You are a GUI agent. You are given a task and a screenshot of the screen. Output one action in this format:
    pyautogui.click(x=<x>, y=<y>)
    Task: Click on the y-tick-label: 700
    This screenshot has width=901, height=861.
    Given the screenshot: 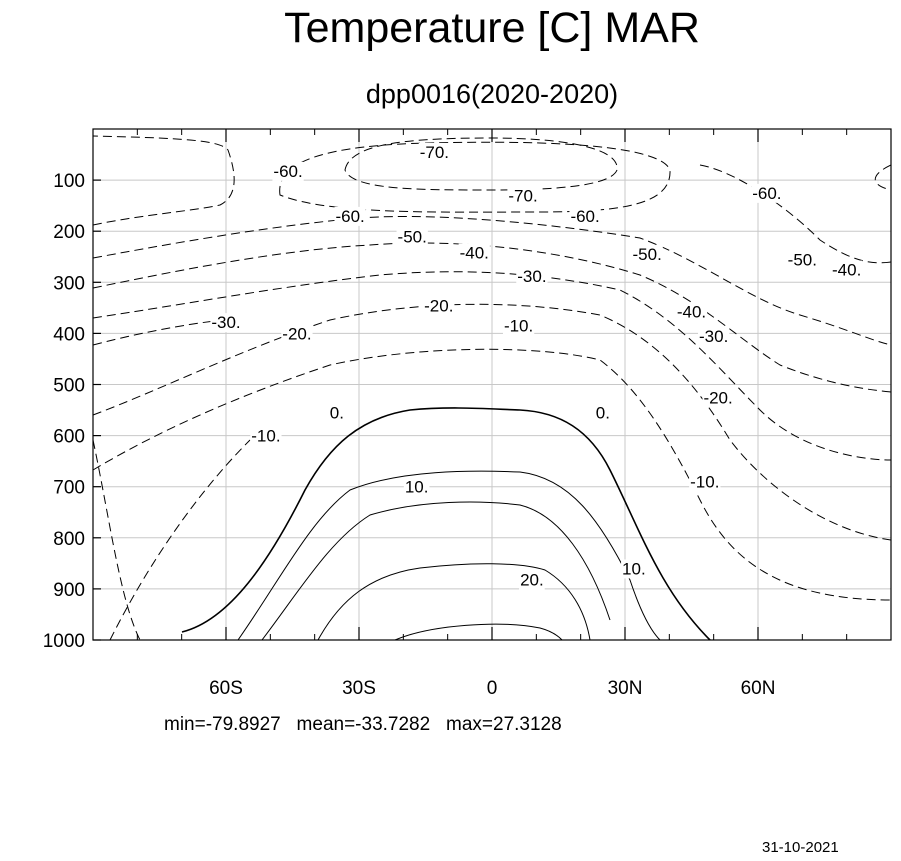 What is the action you would take?
    pyautogui.click(x=69, y=488)
    